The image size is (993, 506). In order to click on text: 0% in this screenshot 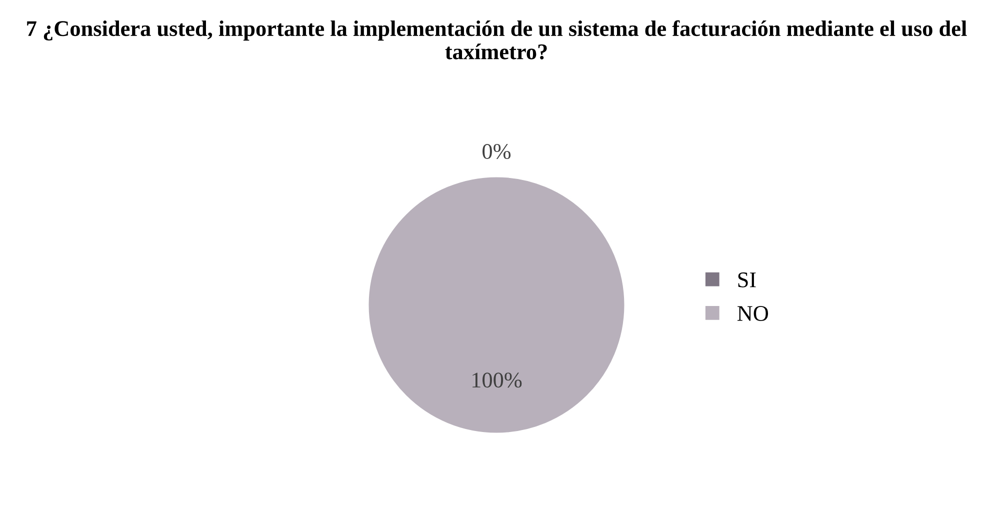, I will do `click(496, 152)`.